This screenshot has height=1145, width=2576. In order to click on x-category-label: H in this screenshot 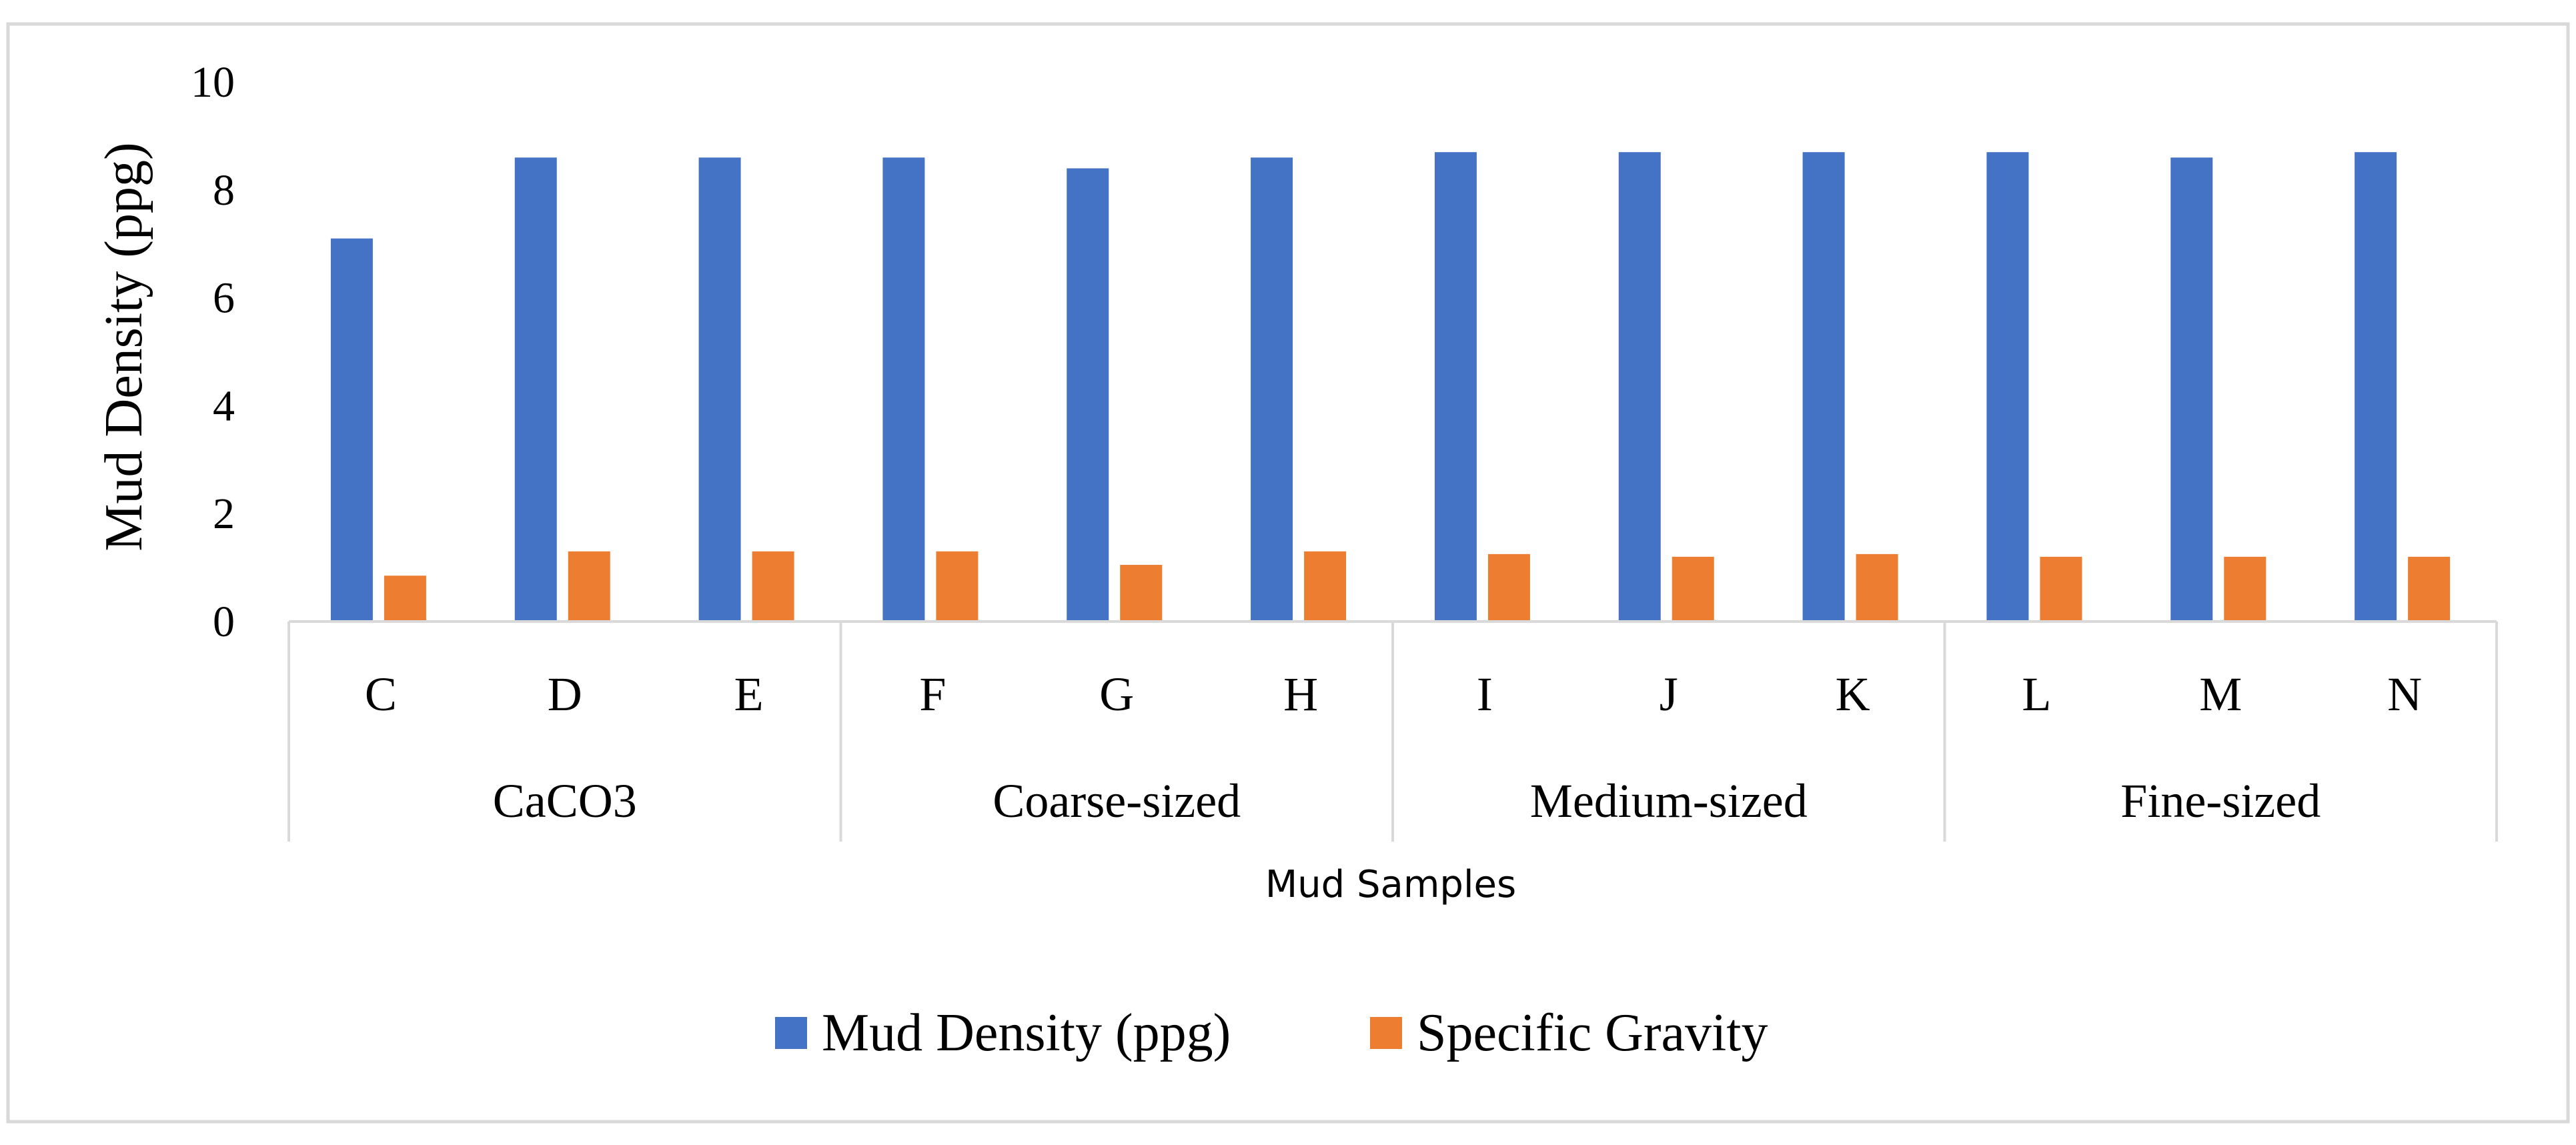, I will do `click(1300, 695)`.